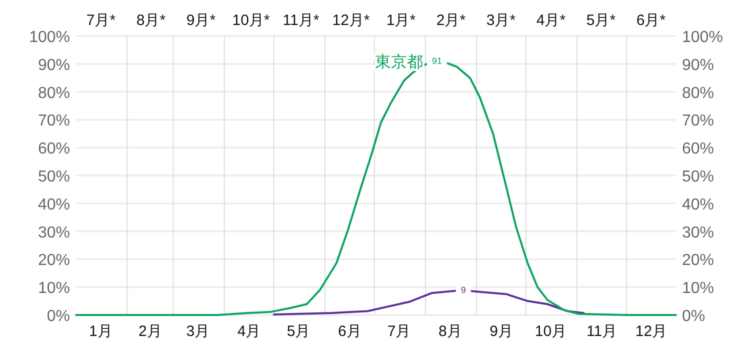 The height and width of the screenshot is (343, 753). What do you see at coordinates (150, 331) in the screenshot?
I see `x-tick-label: 2月` at bounding box center [150, 331].